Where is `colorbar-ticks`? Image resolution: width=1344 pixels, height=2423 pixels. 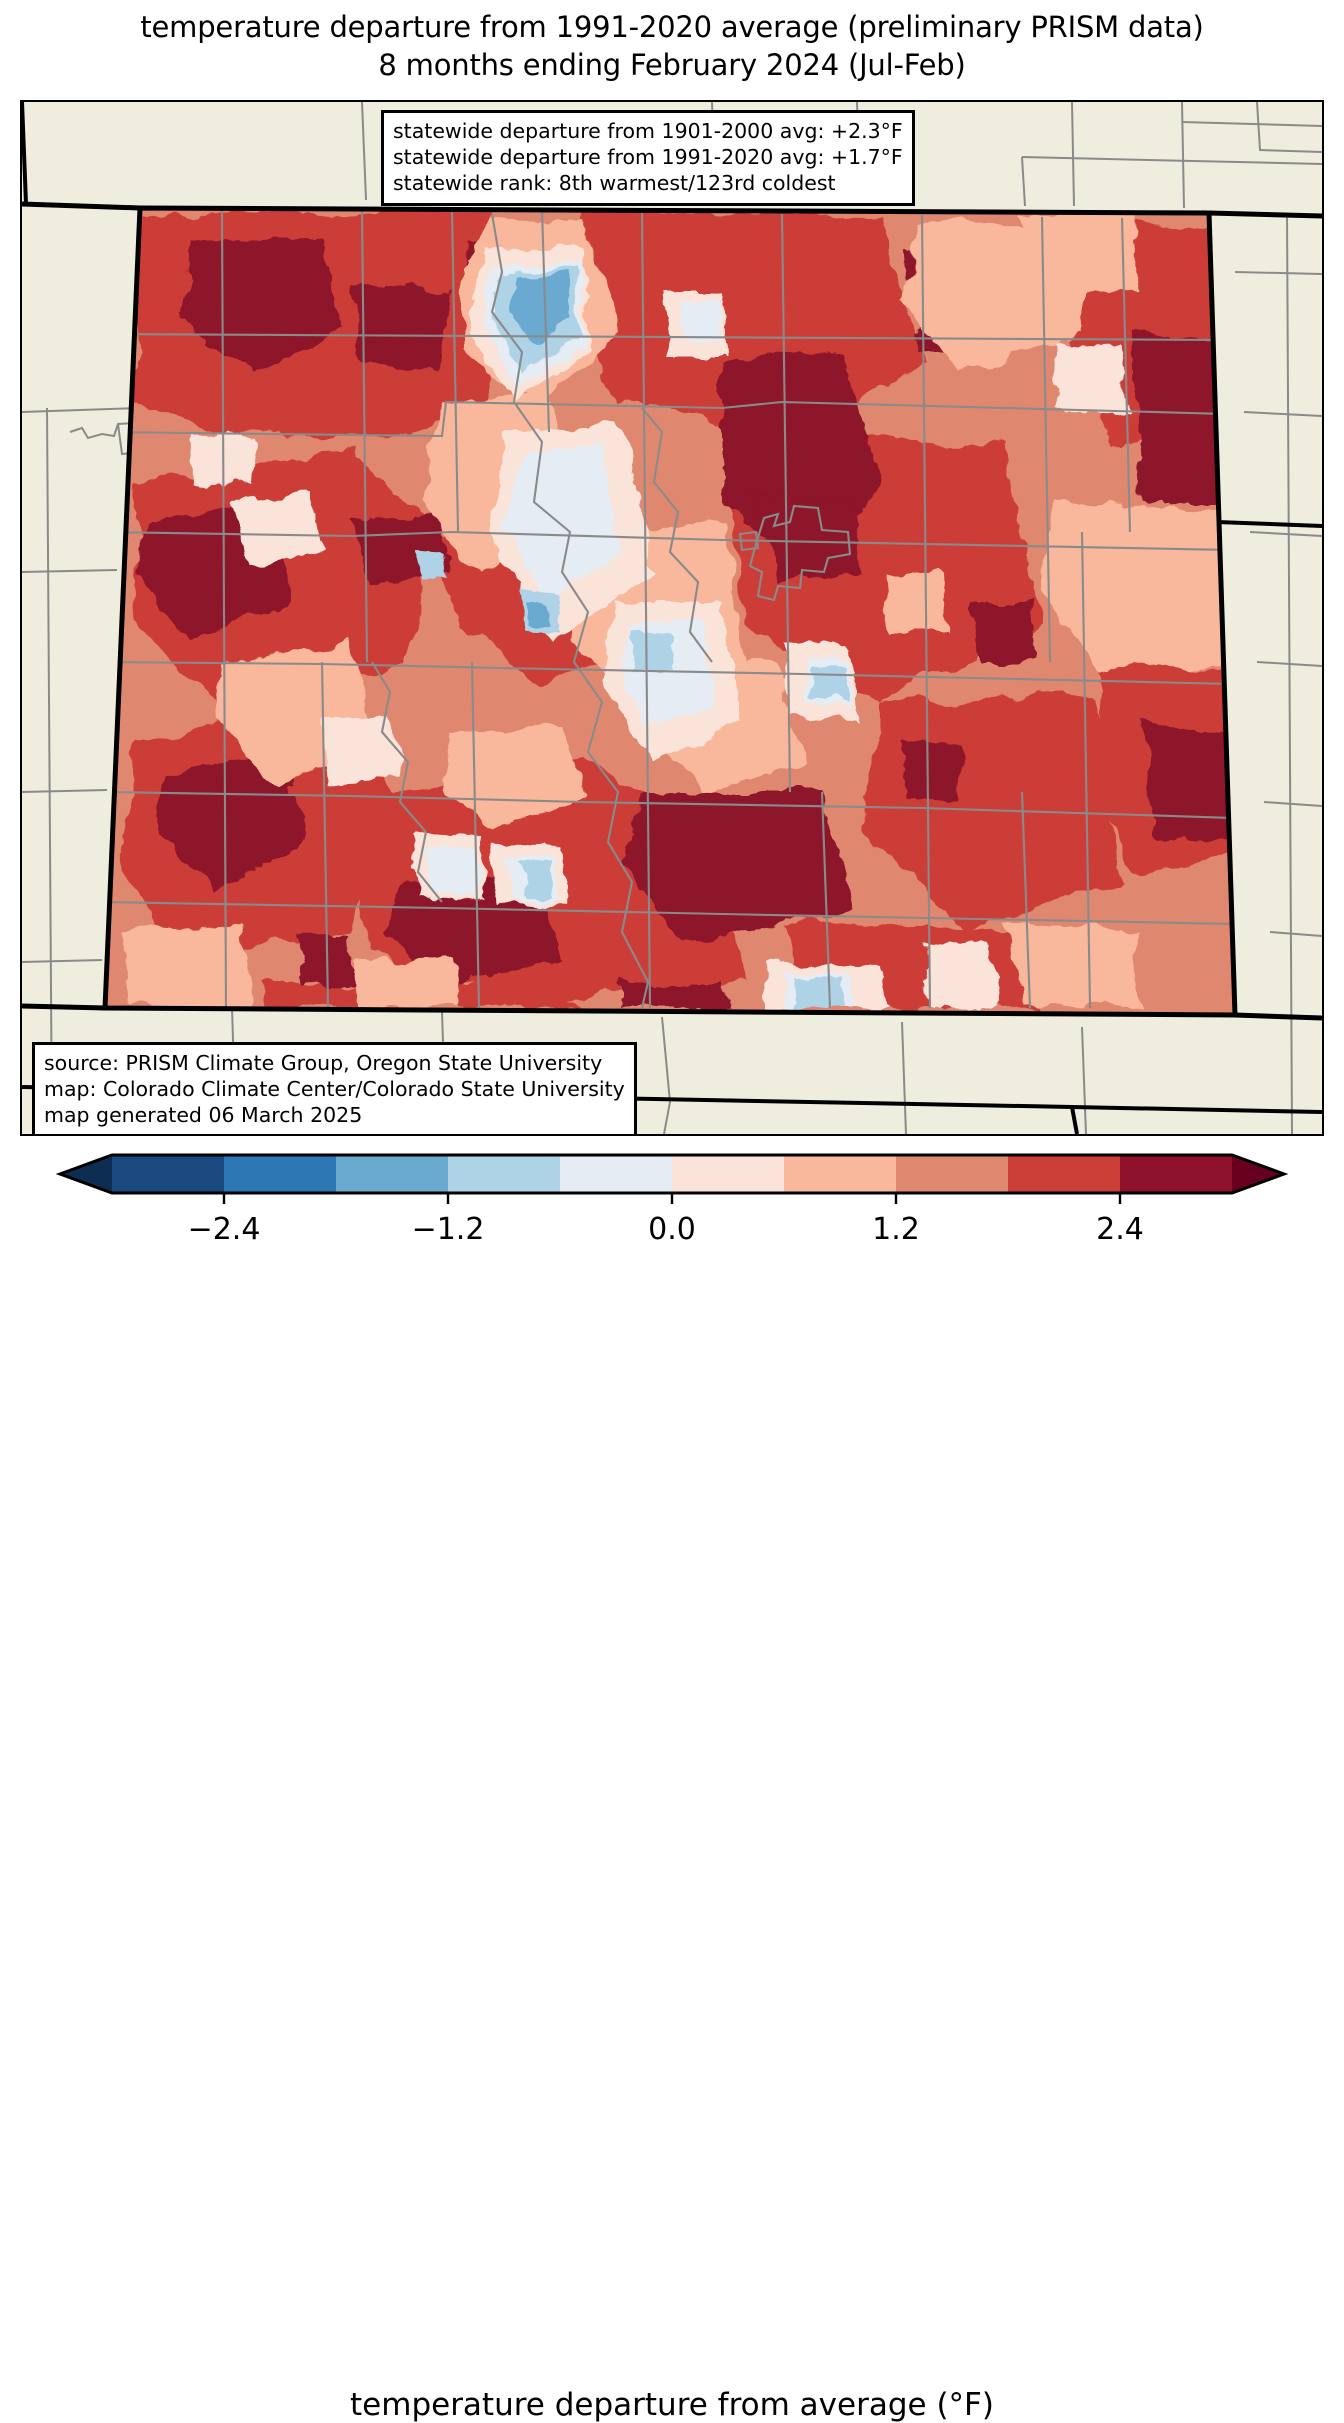
colorbar-ticks is located at coordinates (672, 1198).